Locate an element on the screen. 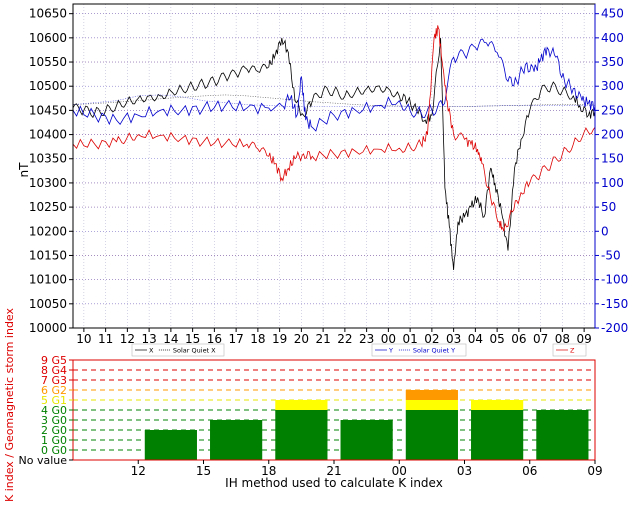 This screenshot has width=640, height=513. left-tick-label: 10050 is located at coordinates (48, 304).